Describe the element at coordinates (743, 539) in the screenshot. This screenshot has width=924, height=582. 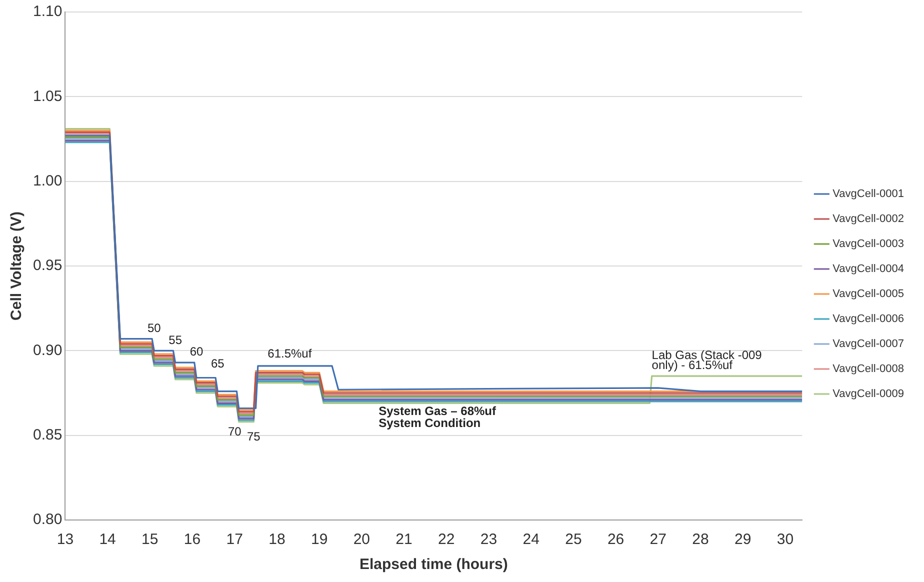
I see `x-tick-label: 29` at that location.